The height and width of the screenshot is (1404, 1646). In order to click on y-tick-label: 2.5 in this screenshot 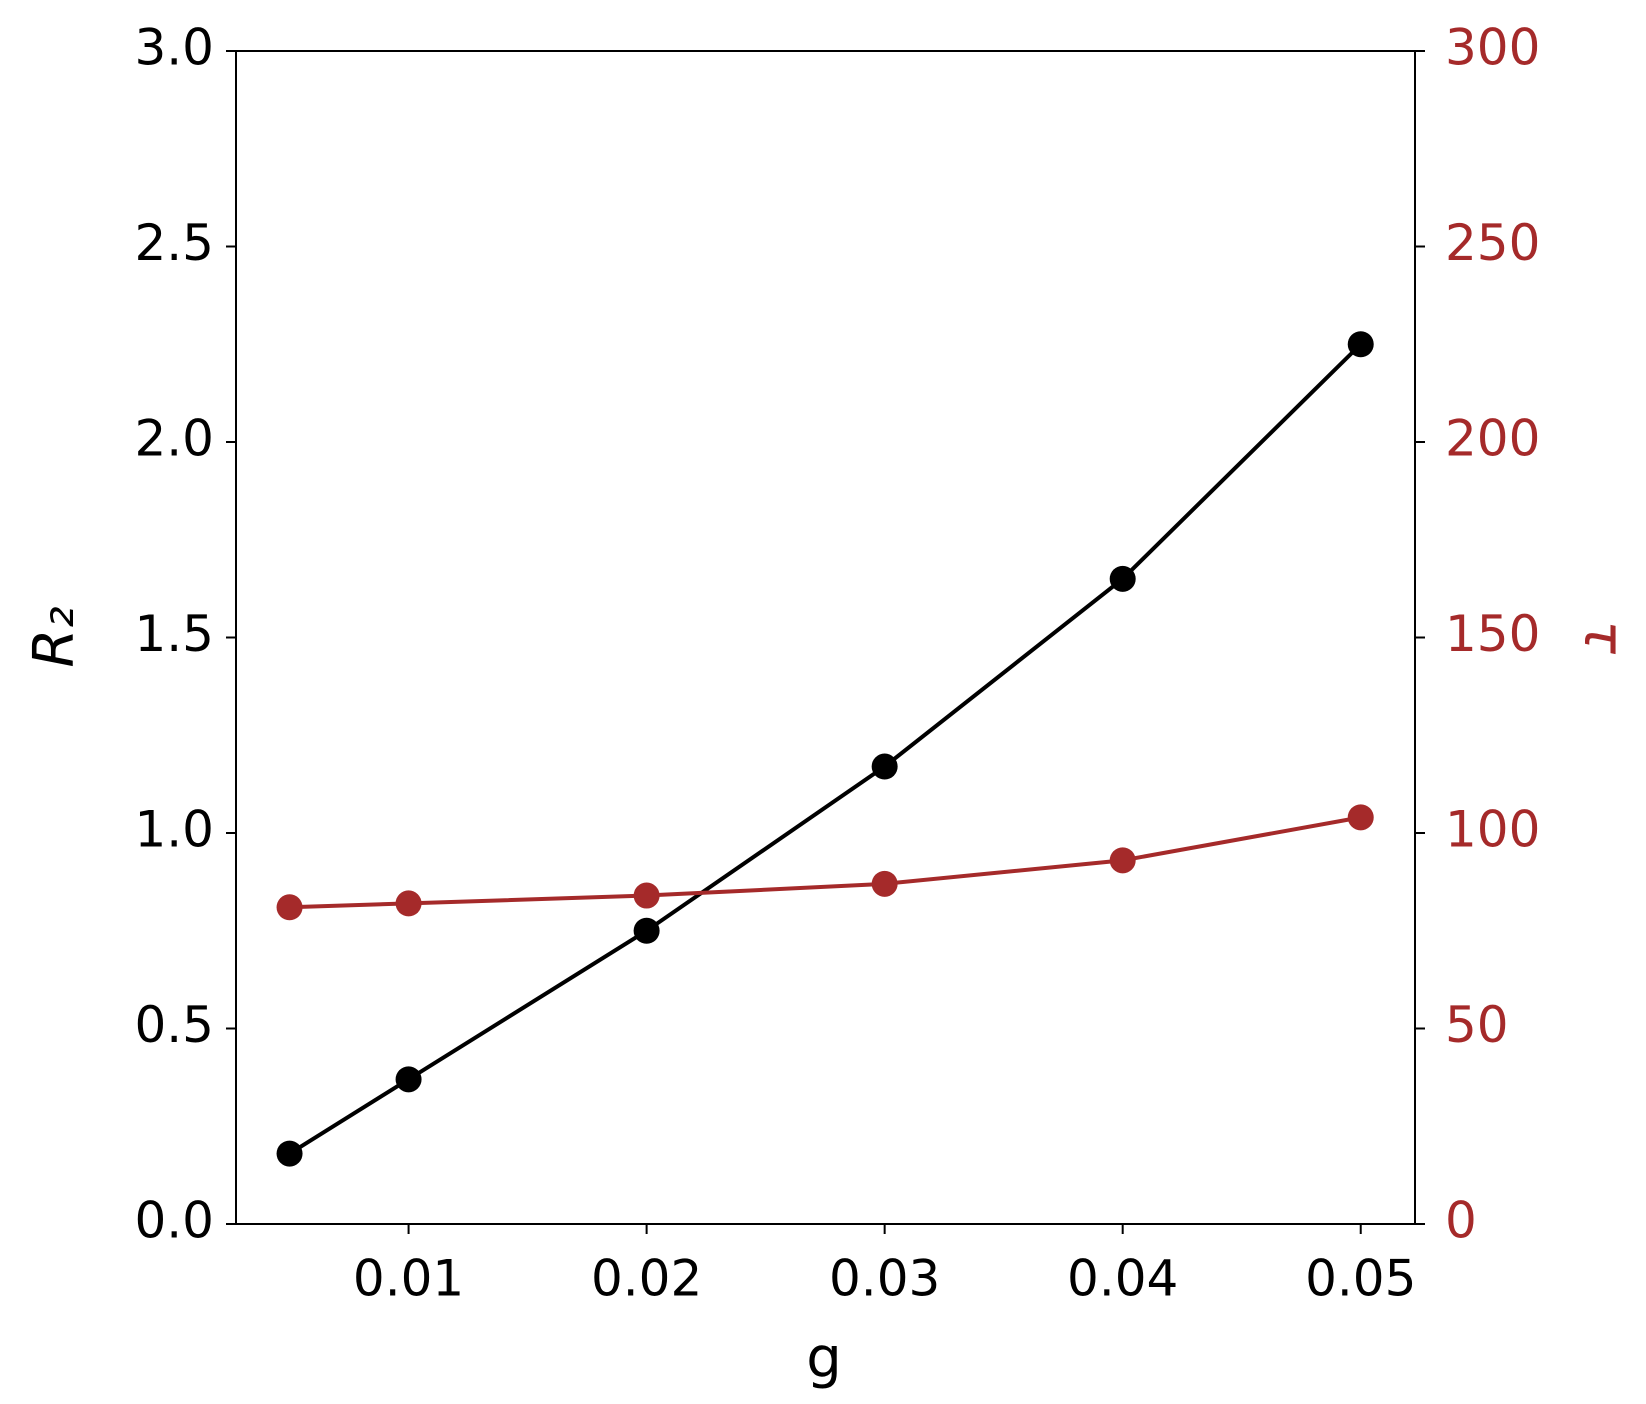, I will do `click(174, 243)`.